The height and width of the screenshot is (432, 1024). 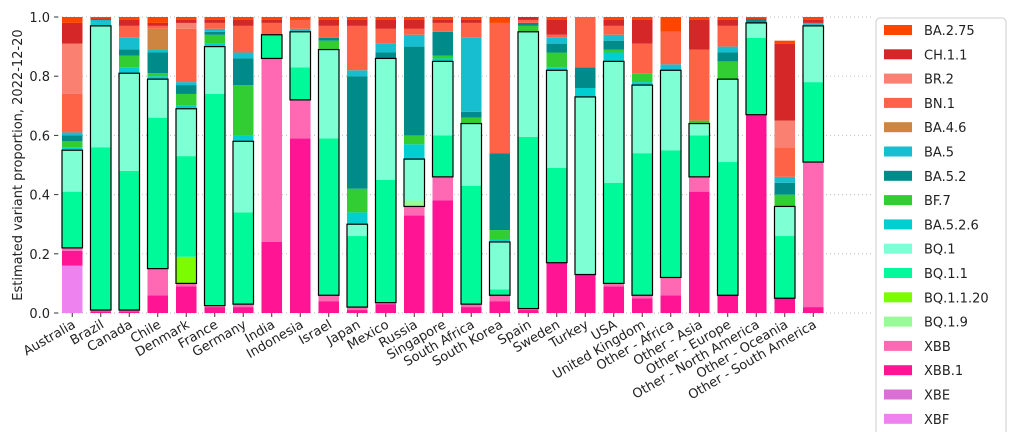 What do you see at coordinates (936, 420) in the screenshot?
I see `legend-label: XBF` at bounding box center [936, 420].